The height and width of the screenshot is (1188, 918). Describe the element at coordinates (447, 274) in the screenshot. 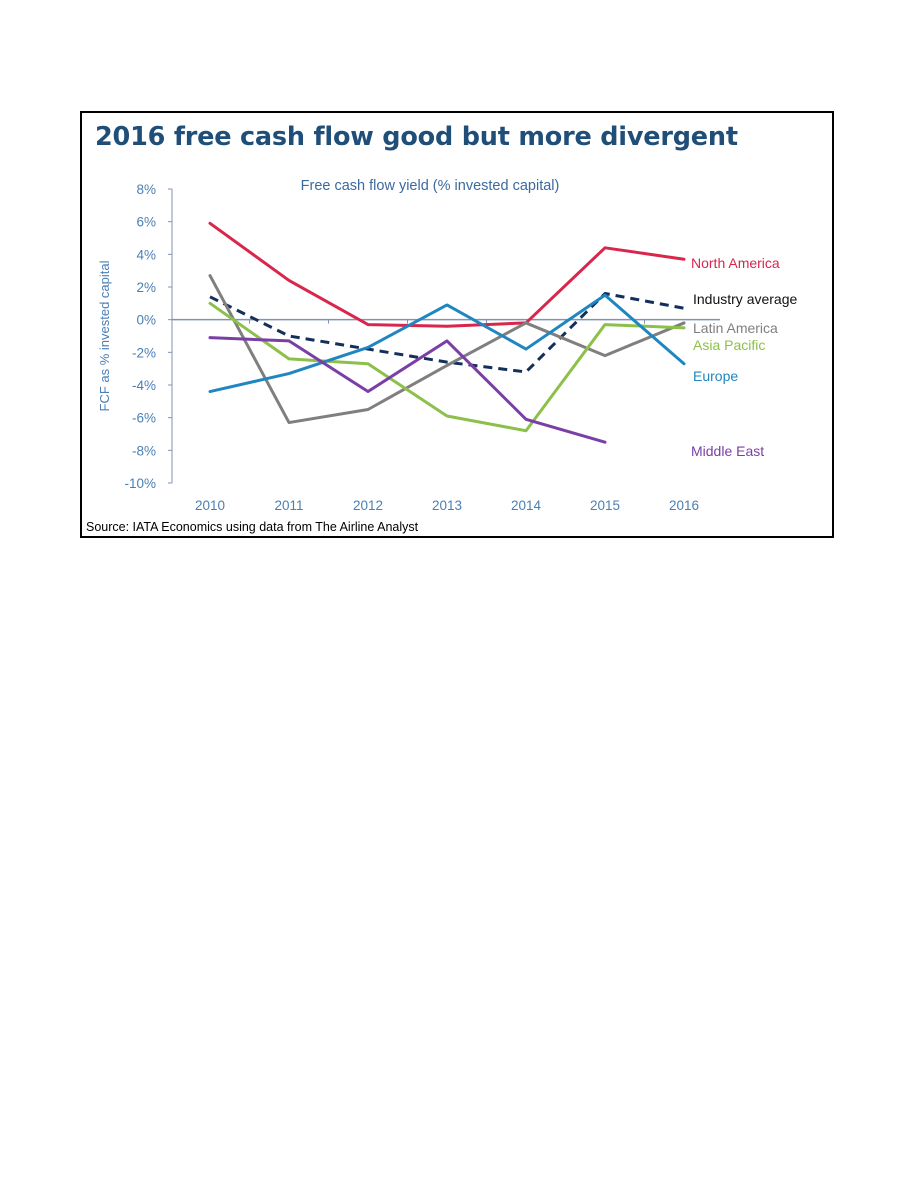

I see `series-line-north-america` at that location.